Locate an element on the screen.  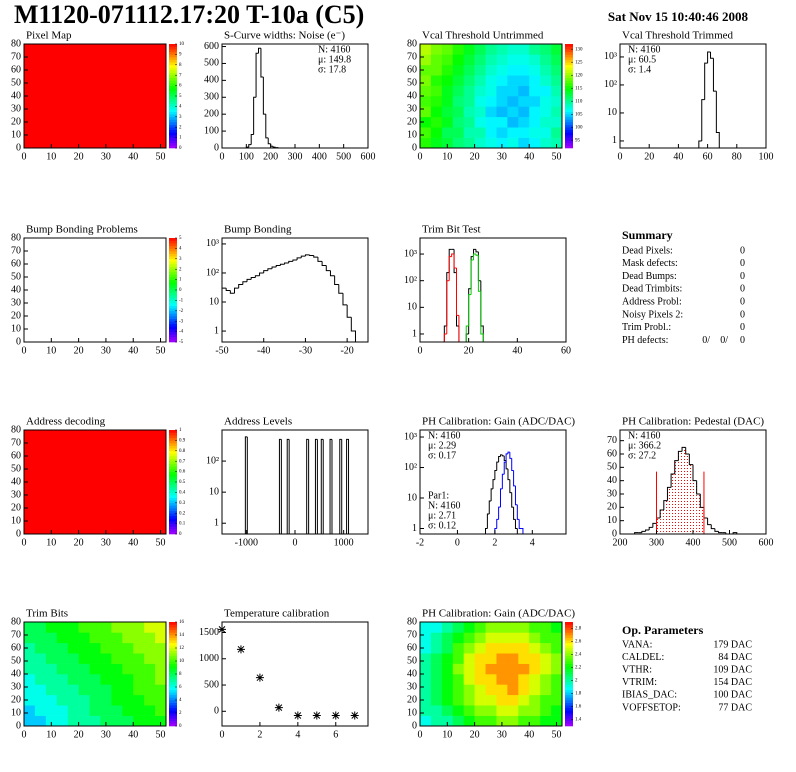
colorbar-label: 4 is located at coordinates (180, 107).